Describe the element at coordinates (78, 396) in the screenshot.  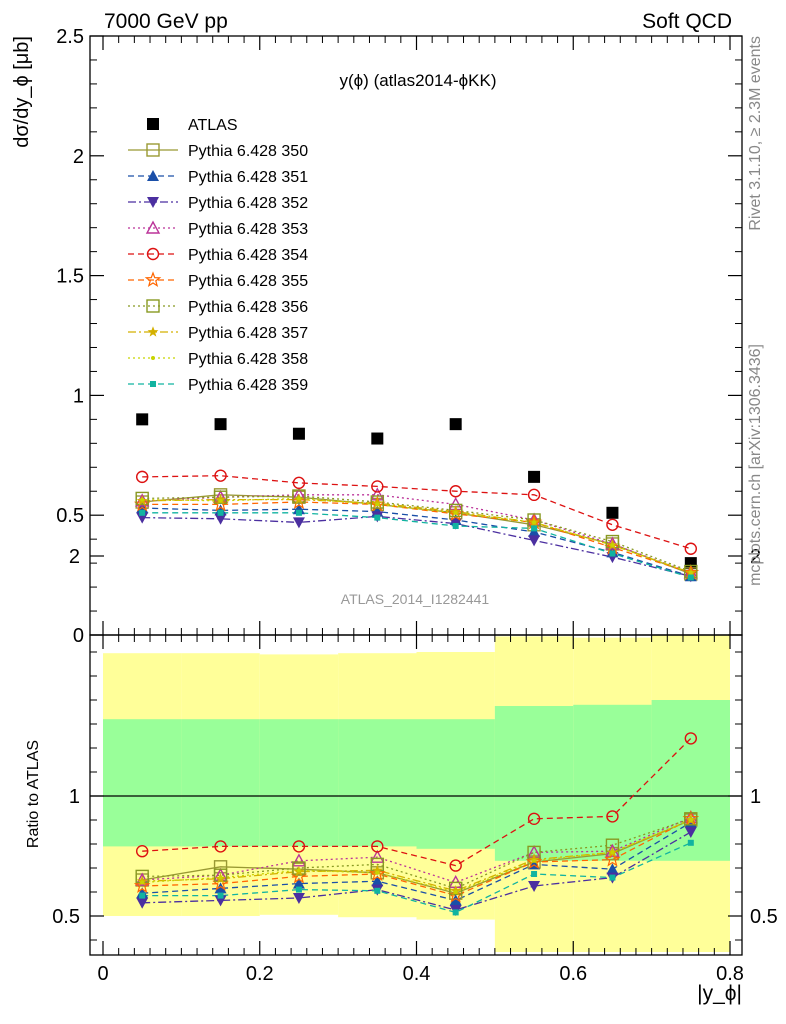
I see `main-y-tick-label: 1` at that location.